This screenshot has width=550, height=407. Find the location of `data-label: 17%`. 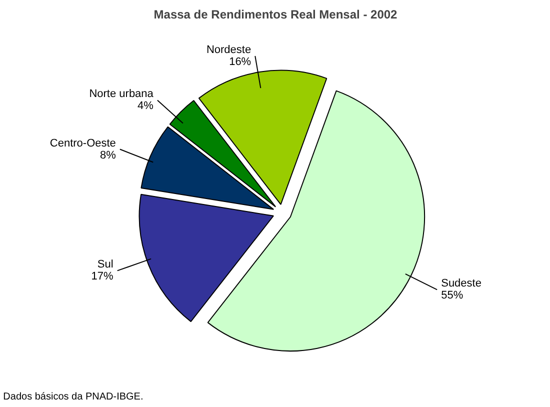

data-label: 17% is located at coordinates (102, 276).